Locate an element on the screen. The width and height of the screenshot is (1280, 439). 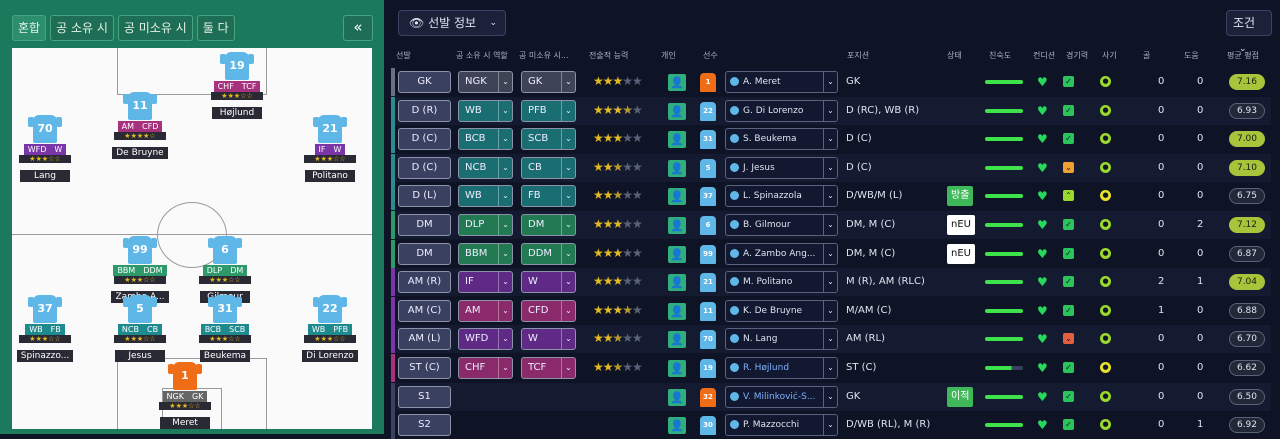
slot-select: AM (L) is located at coordinates (424, 339).